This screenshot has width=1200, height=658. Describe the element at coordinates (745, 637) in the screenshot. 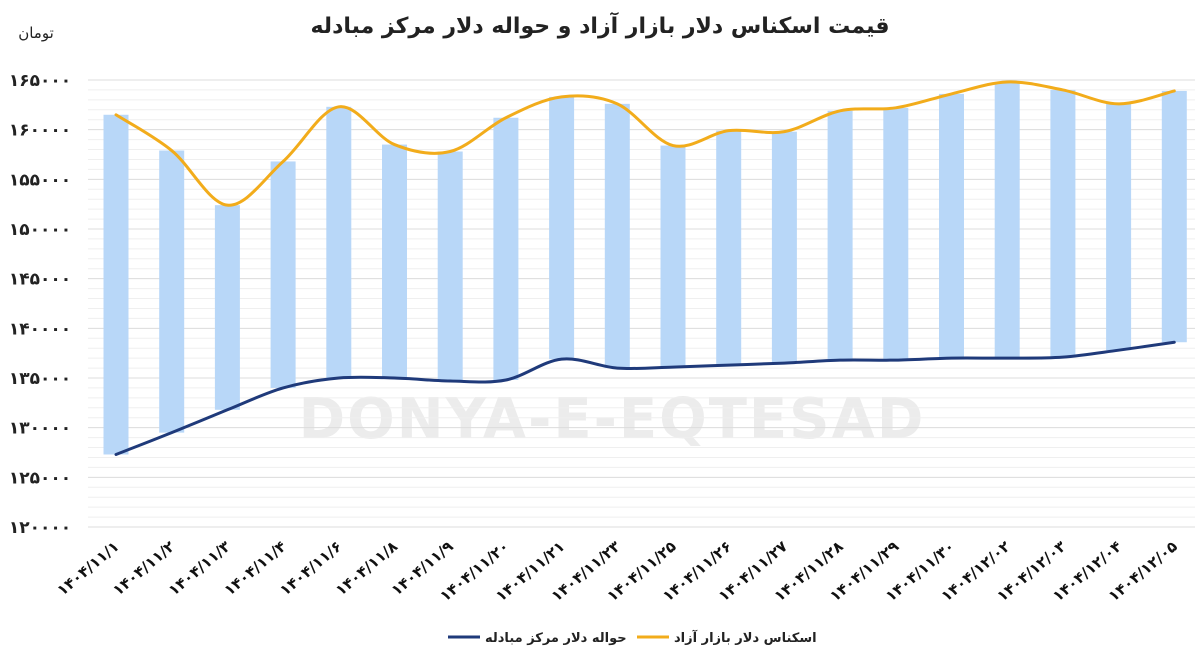

I see `legend-label-market: اسکناس دلار بازار آزاد` at that location.